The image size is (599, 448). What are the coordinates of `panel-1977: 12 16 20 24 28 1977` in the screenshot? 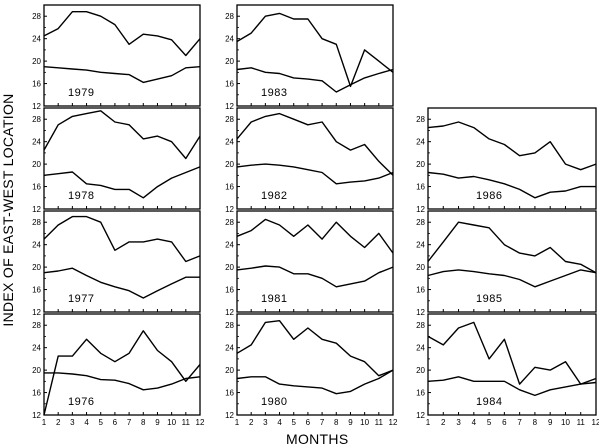 It's located at (116, 263).